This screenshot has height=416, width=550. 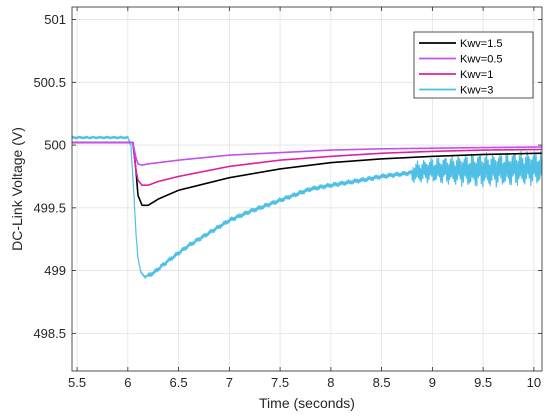 I want to click on x-tick-label: 9, so click(x=432, y=382).